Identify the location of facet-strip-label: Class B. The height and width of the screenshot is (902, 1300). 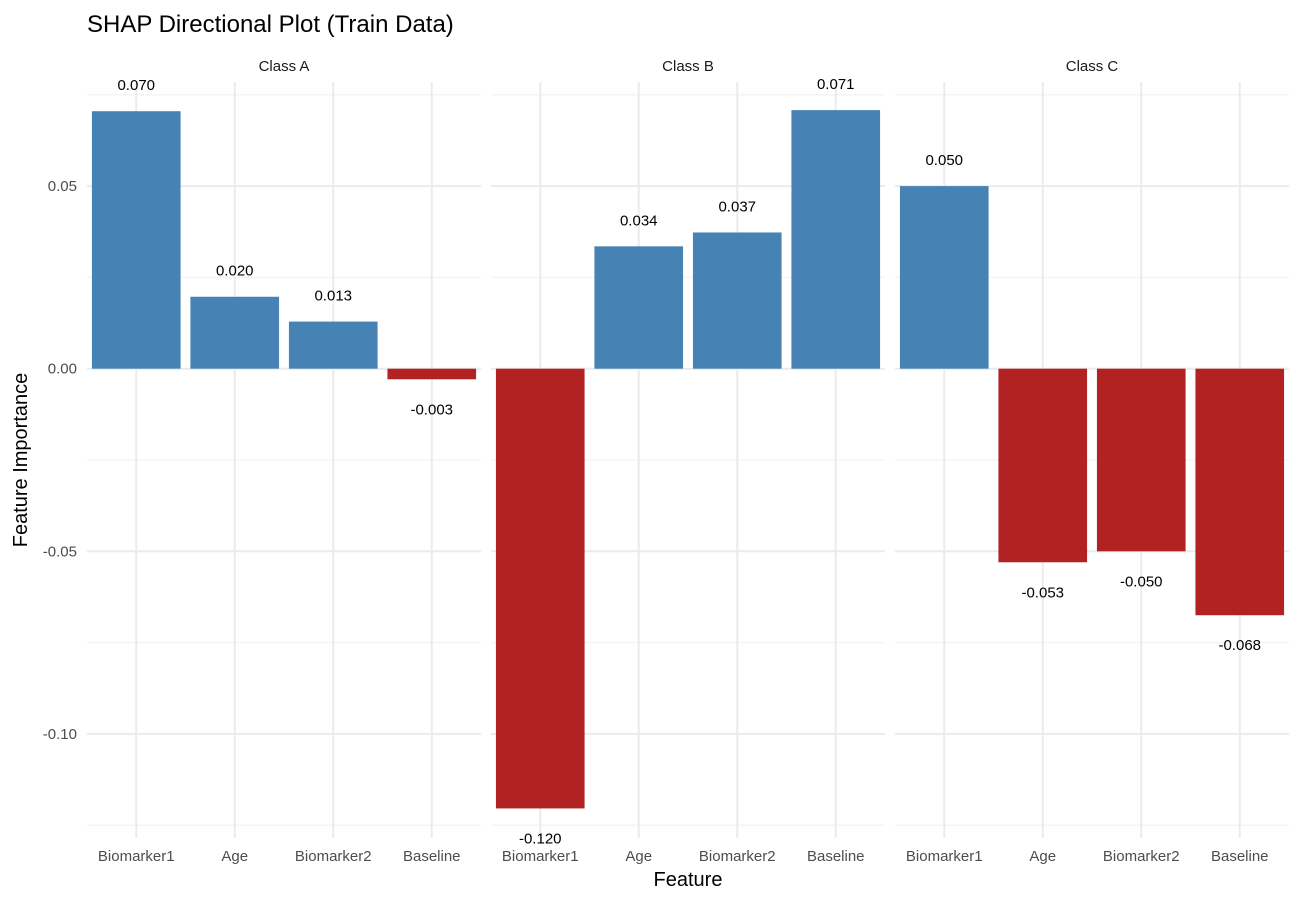
(688, 66).